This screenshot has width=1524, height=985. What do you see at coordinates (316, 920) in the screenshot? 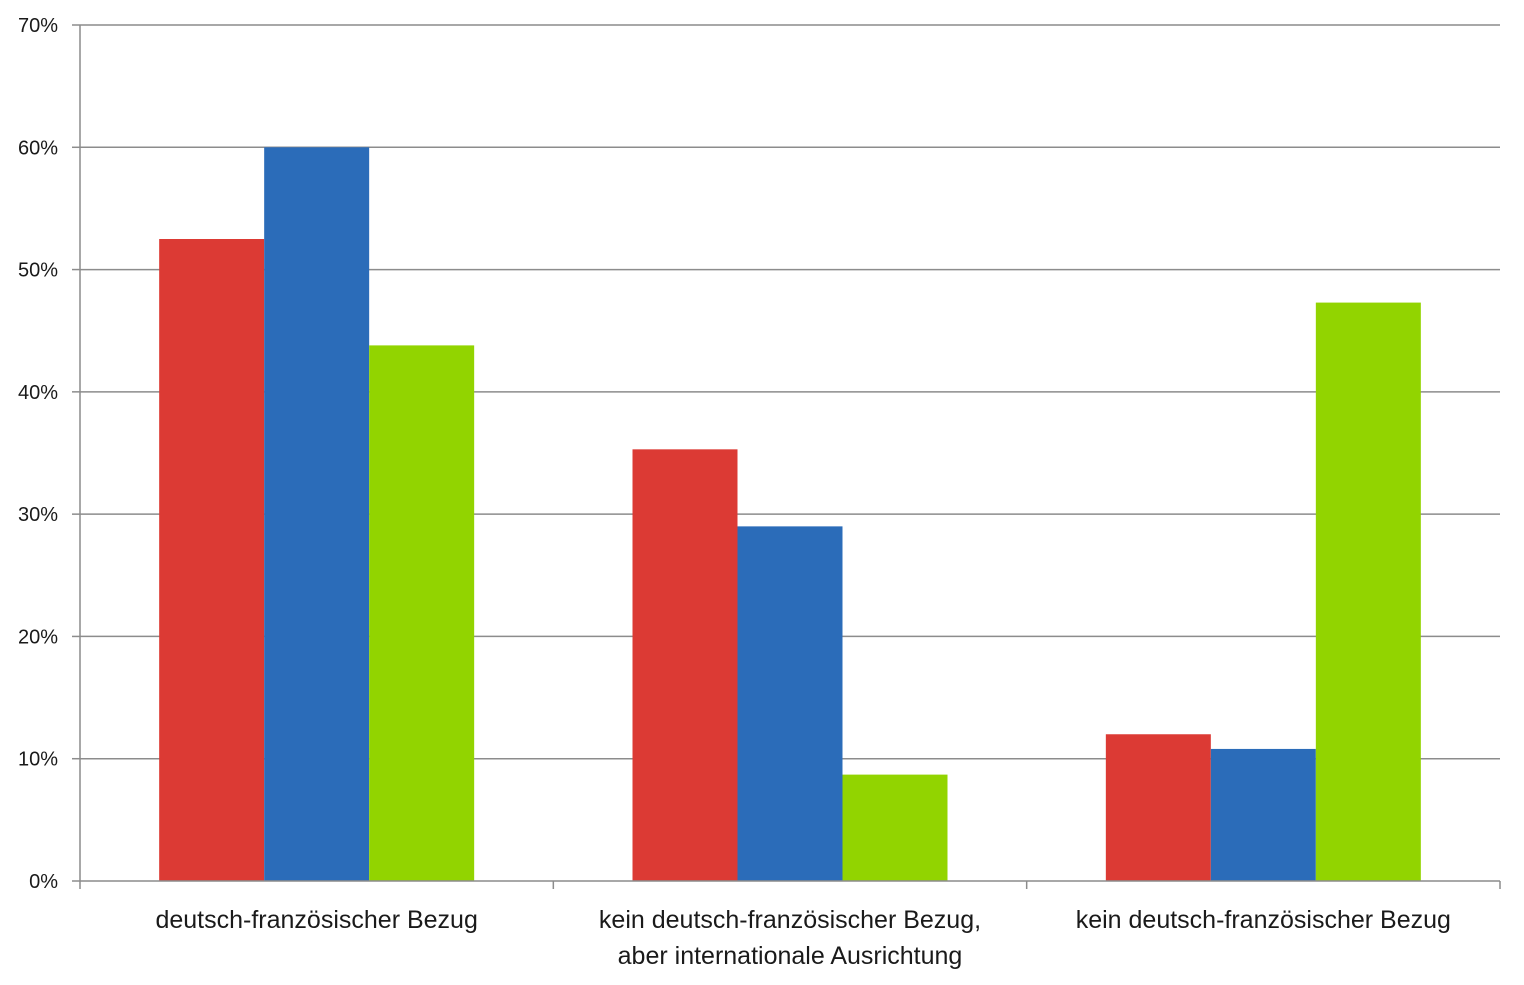
I see `x-category-label: deutsch-französischer Bezug` at bounding box center [316, 920].